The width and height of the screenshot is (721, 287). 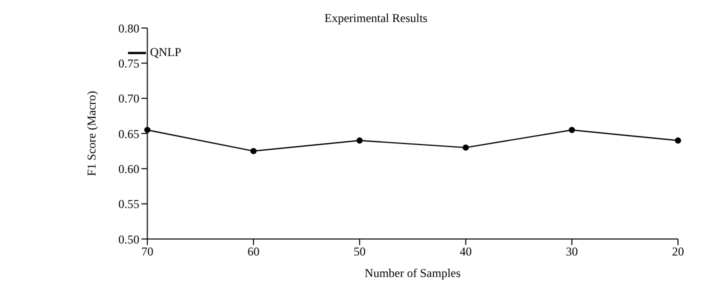 What do you see at coordinates (412, 273) in the screenshot?
I see `x-axis-title: Number of Samples` at bounding box center [412, 273].